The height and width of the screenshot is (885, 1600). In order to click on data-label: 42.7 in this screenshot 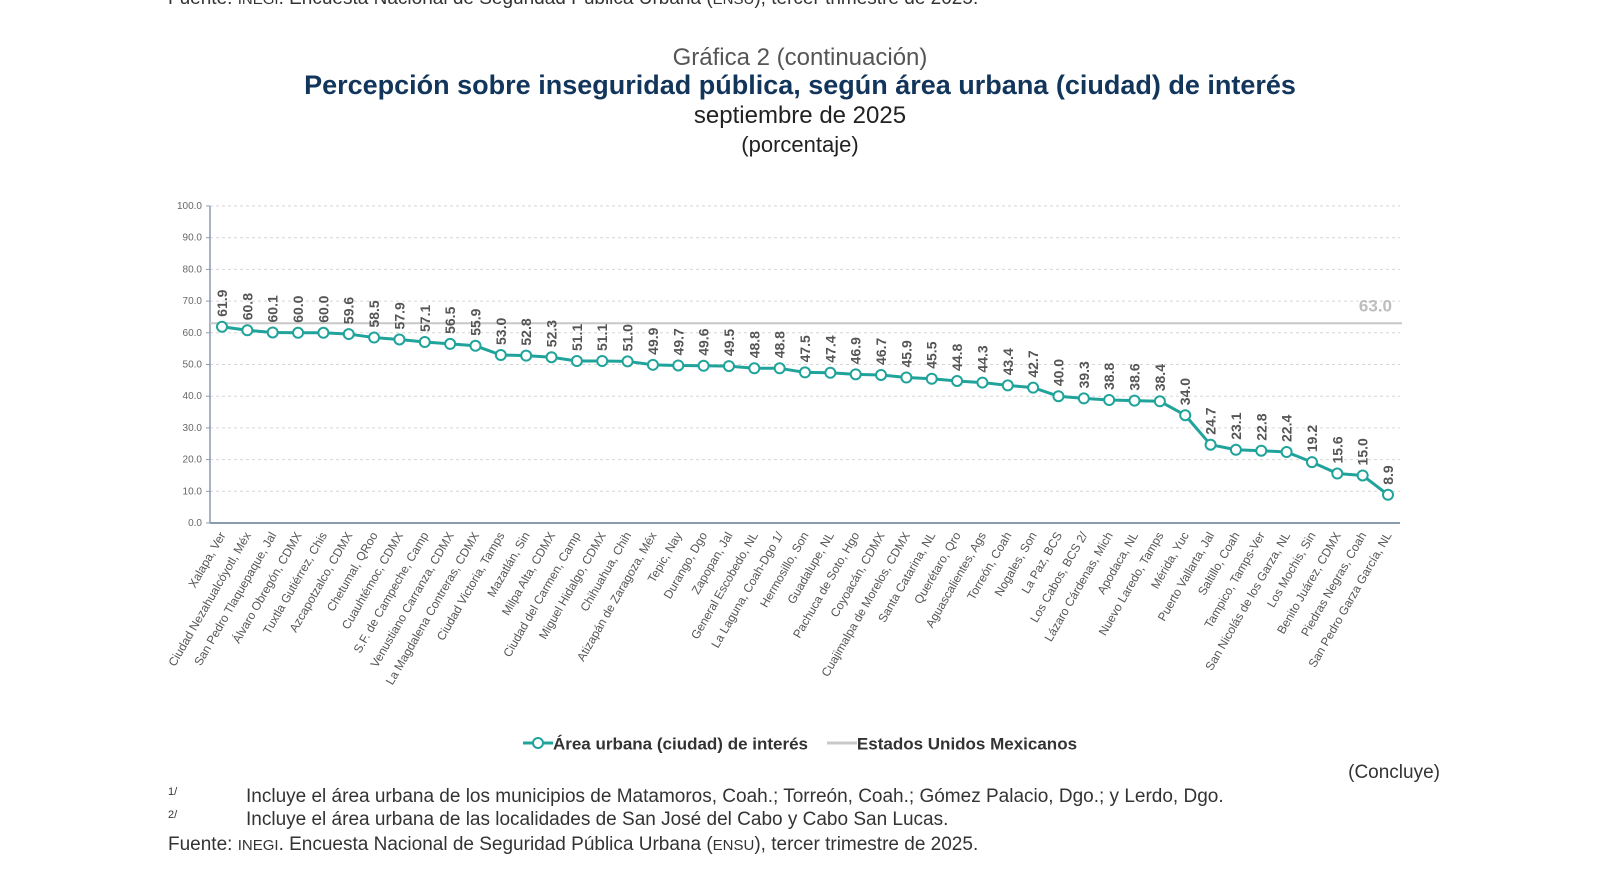, I will do `click(1033, 363)`.